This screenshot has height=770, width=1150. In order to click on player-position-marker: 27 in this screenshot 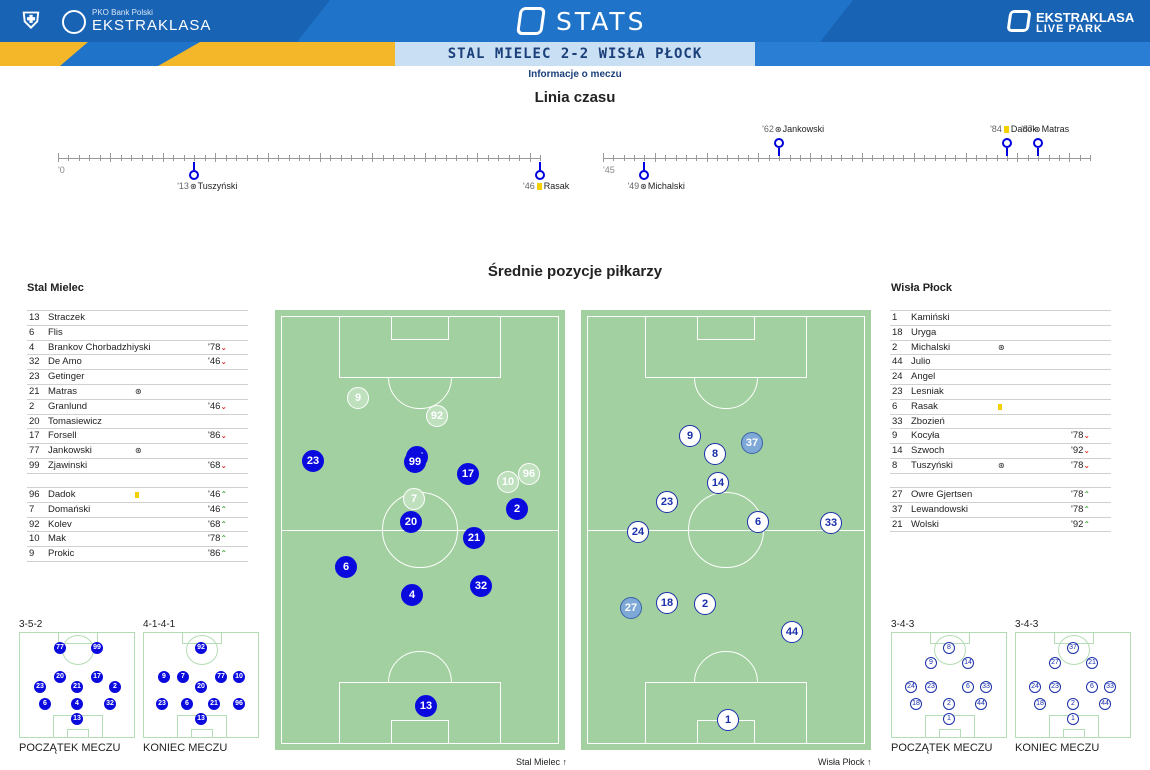, I will do `click(631, 608)`.